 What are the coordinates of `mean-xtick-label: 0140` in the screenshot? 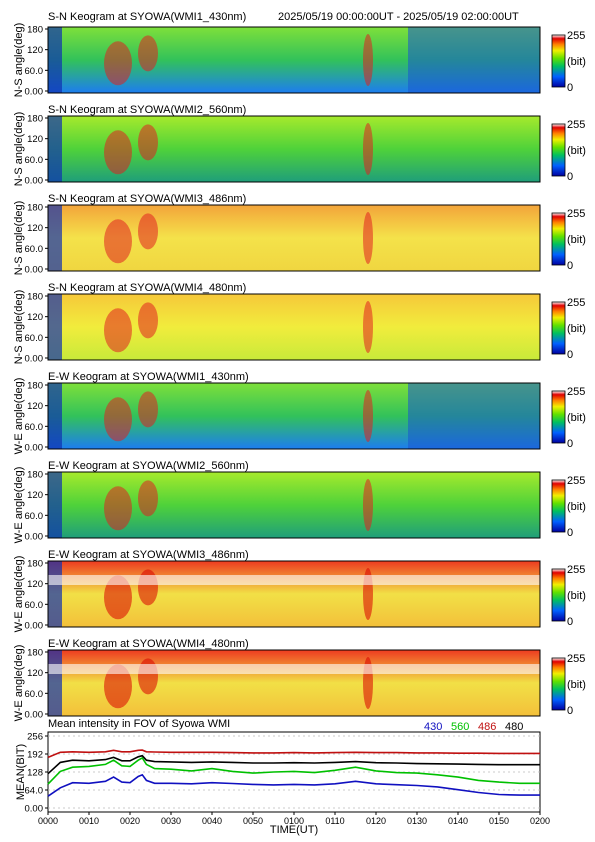 It's located at (458, 821).